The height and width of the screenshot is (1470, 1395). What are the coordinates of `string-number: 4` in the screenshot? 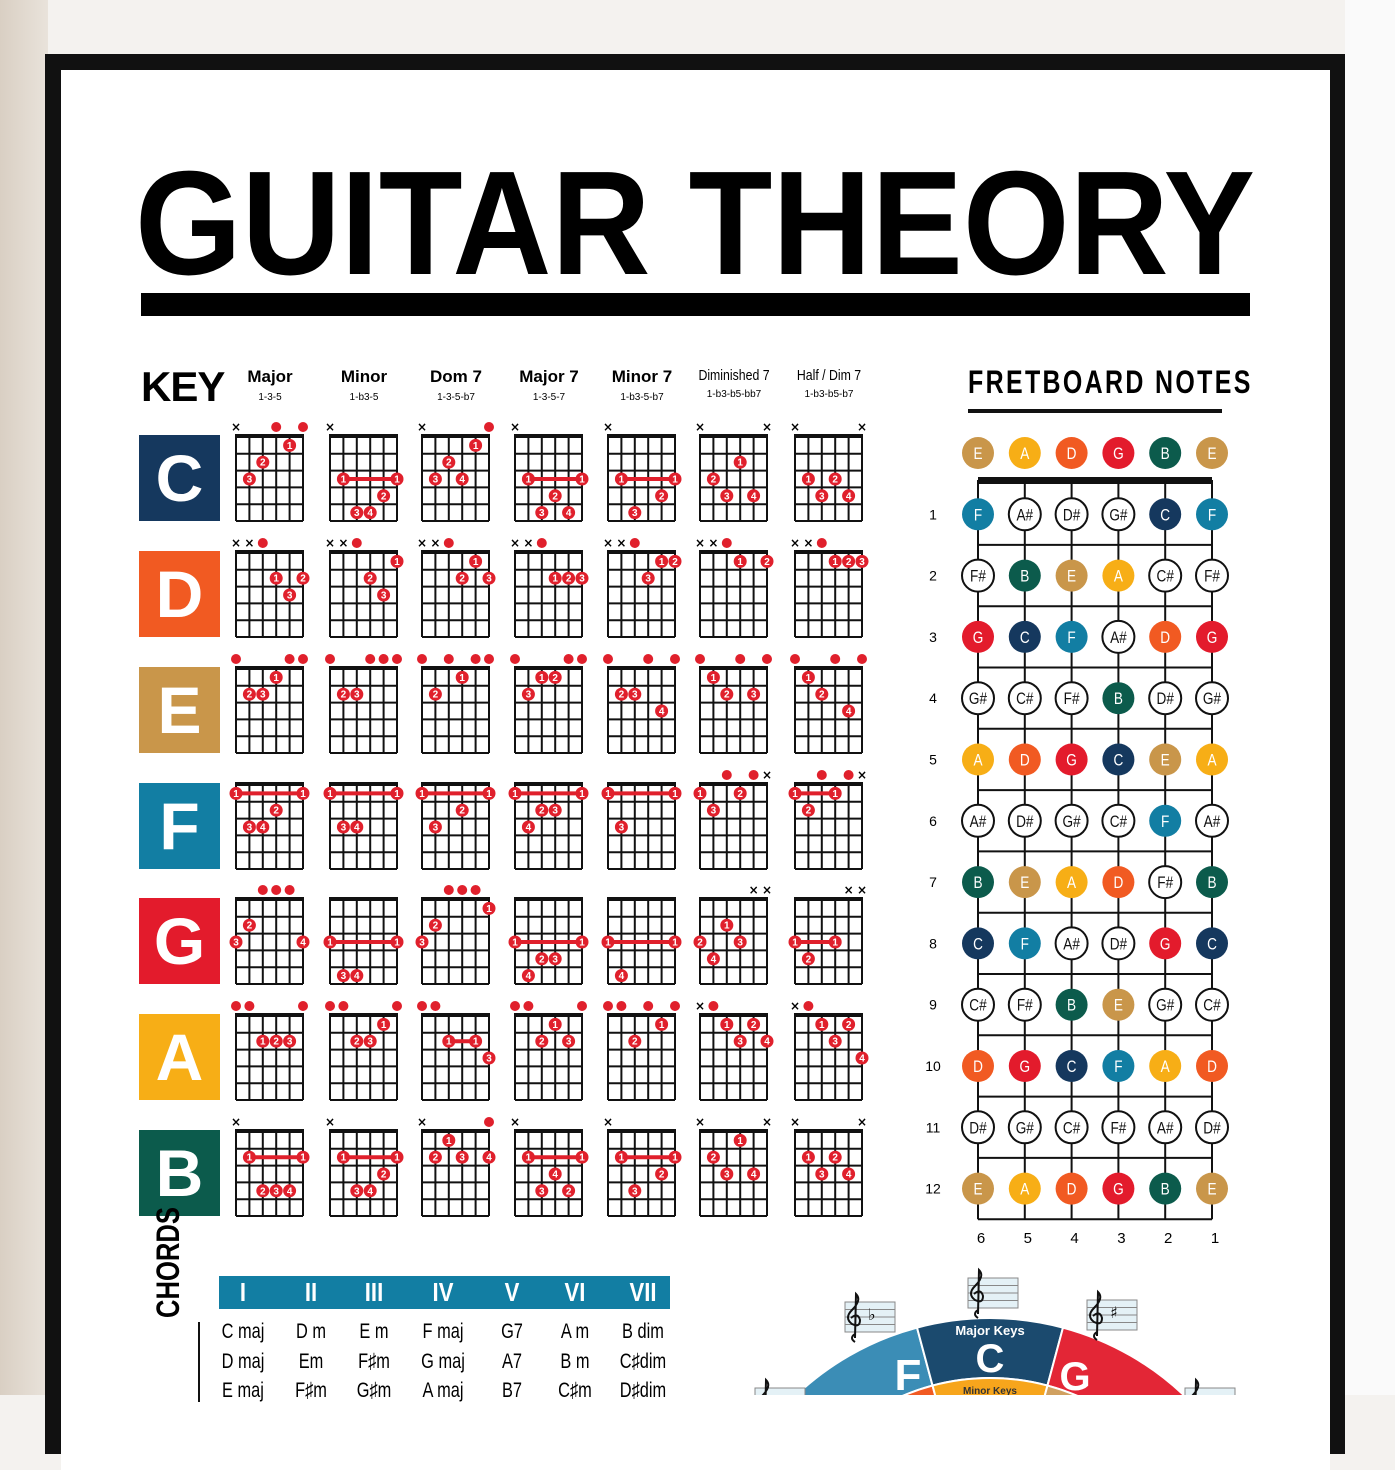 It's located at (1074, 1238).